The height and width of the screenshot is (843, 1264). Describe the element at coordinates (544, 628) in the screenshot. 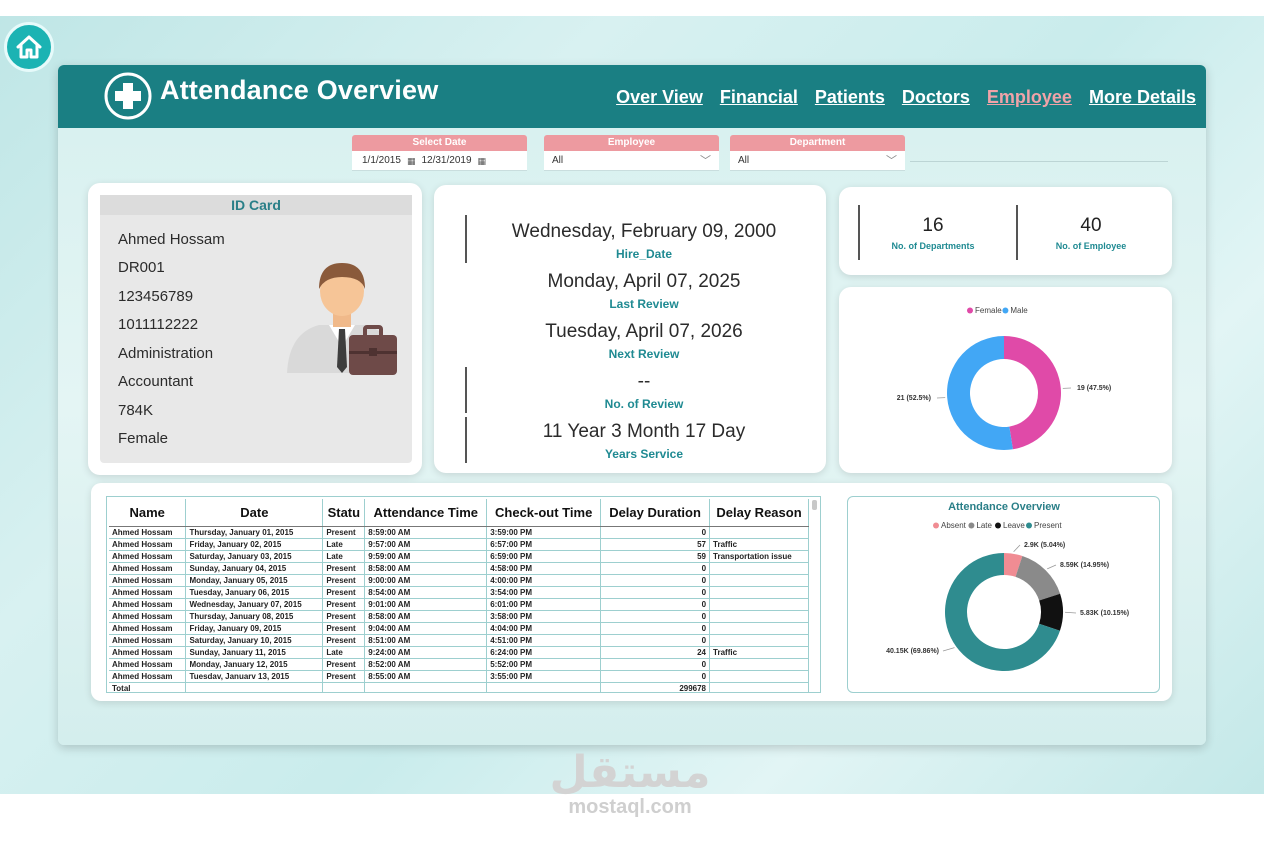

I see `table-cell: 4:04:00 PM` at that location.